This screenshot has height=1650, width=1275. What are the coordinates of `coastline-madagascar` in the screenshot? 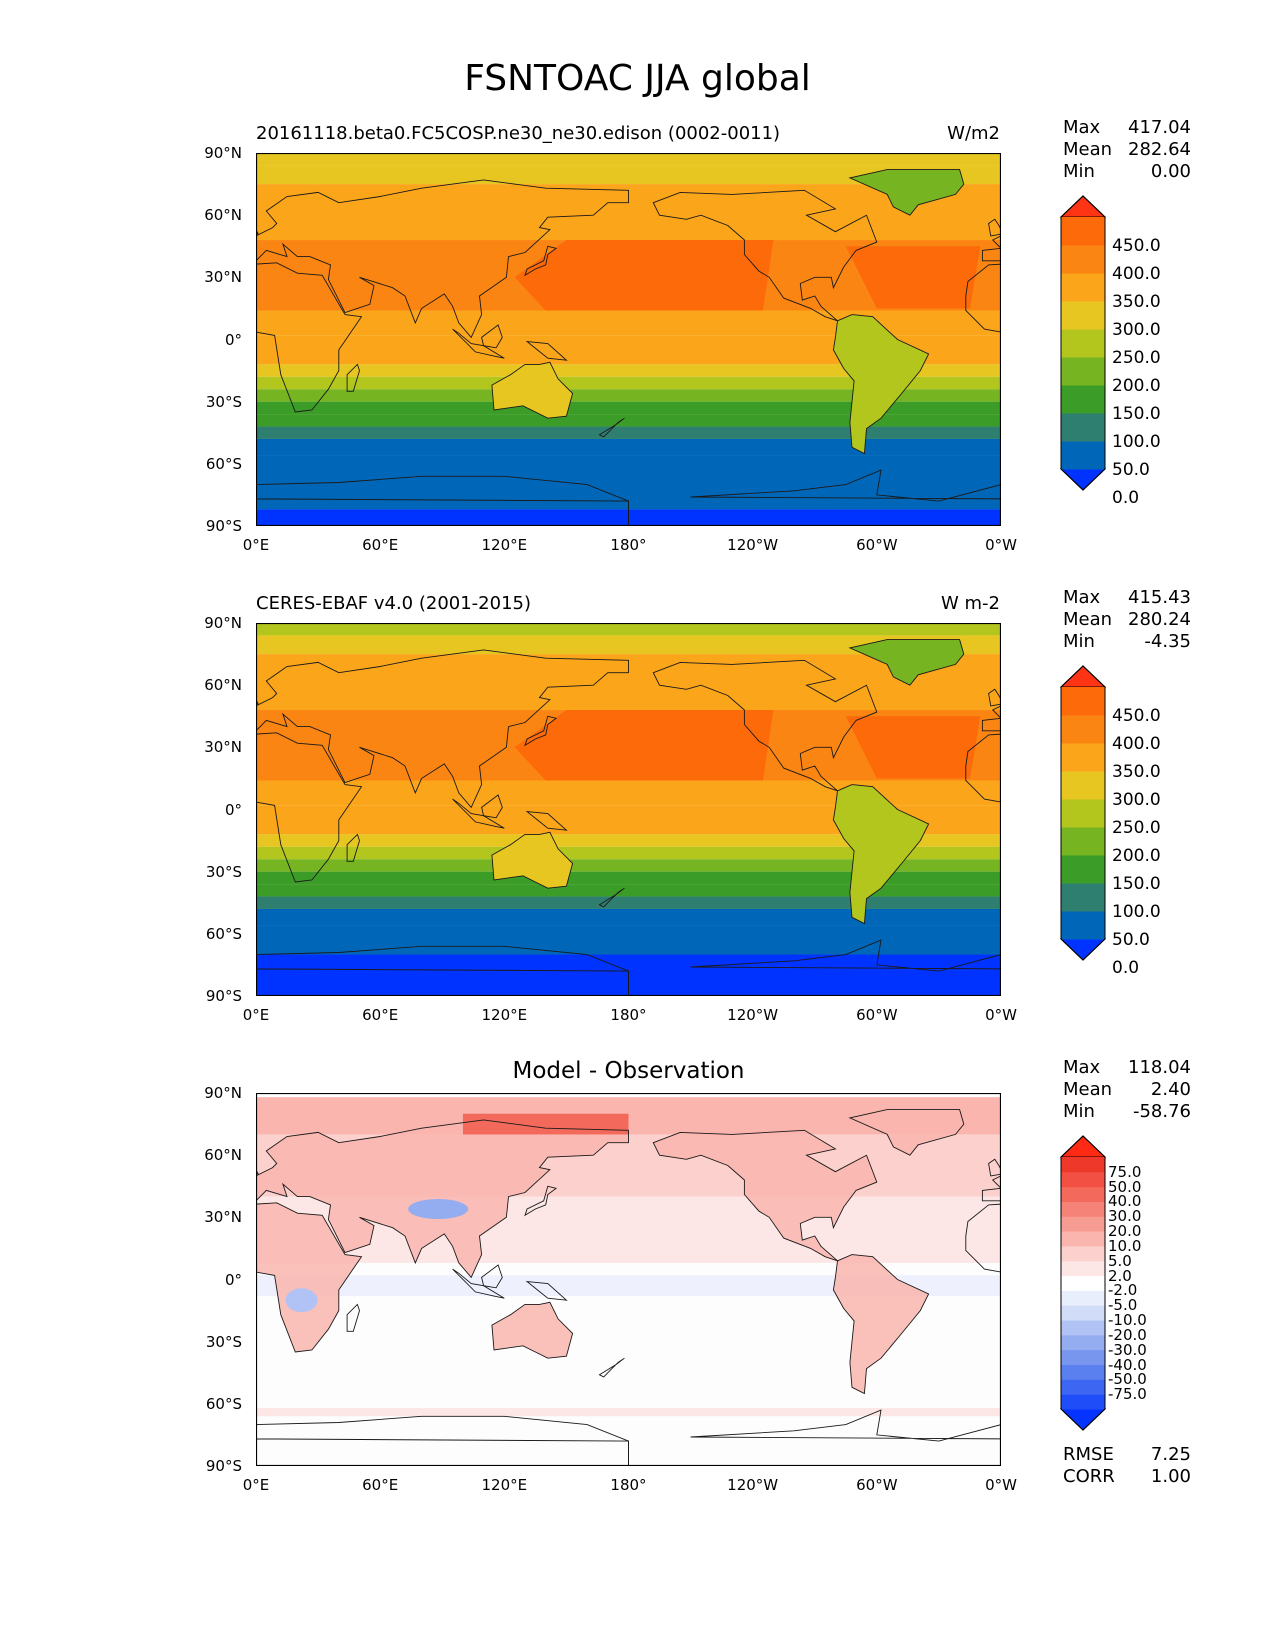 It's located at (353, 847).